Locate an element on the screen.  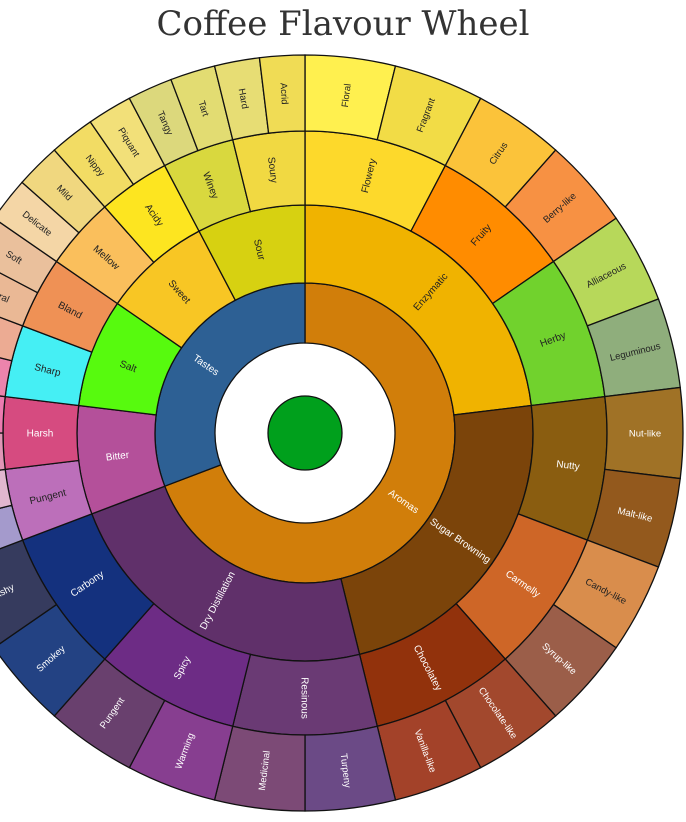
descriptor-segment-acrid is located at coordinates (282, 94).